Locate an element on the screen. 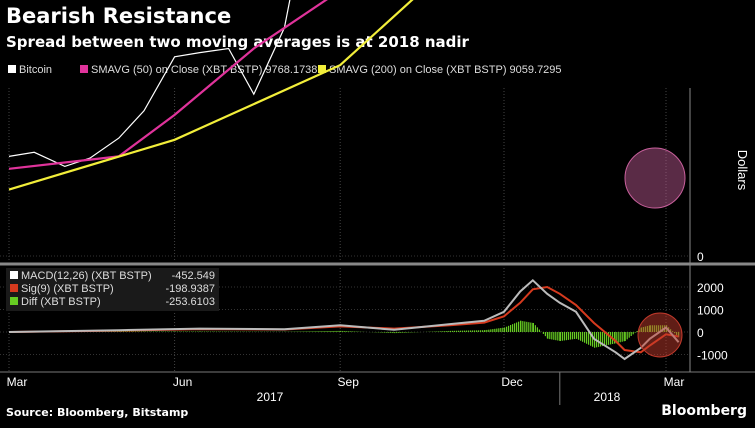  x-tick-label: Mar is located at coordinates (674, 382).